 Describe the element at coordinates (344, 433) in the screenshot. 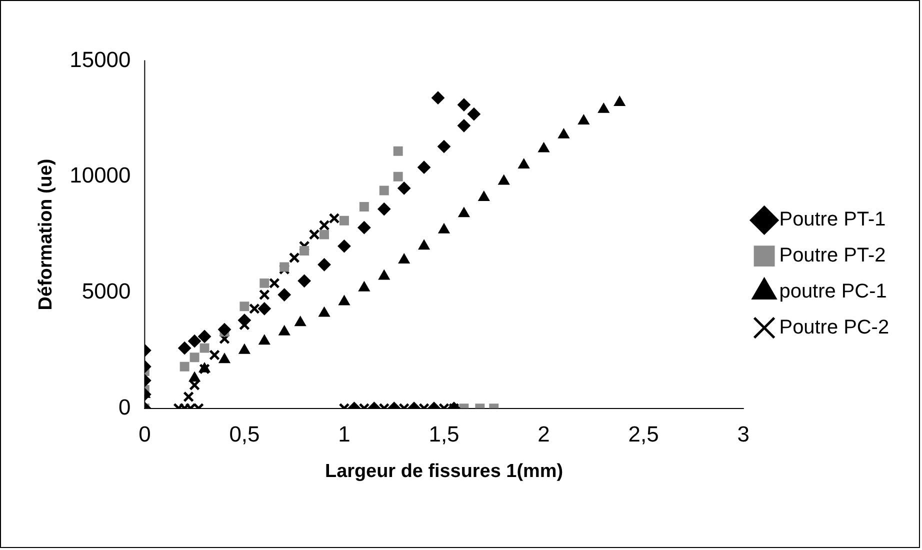

I see `x-tick-label: 1` at that location.